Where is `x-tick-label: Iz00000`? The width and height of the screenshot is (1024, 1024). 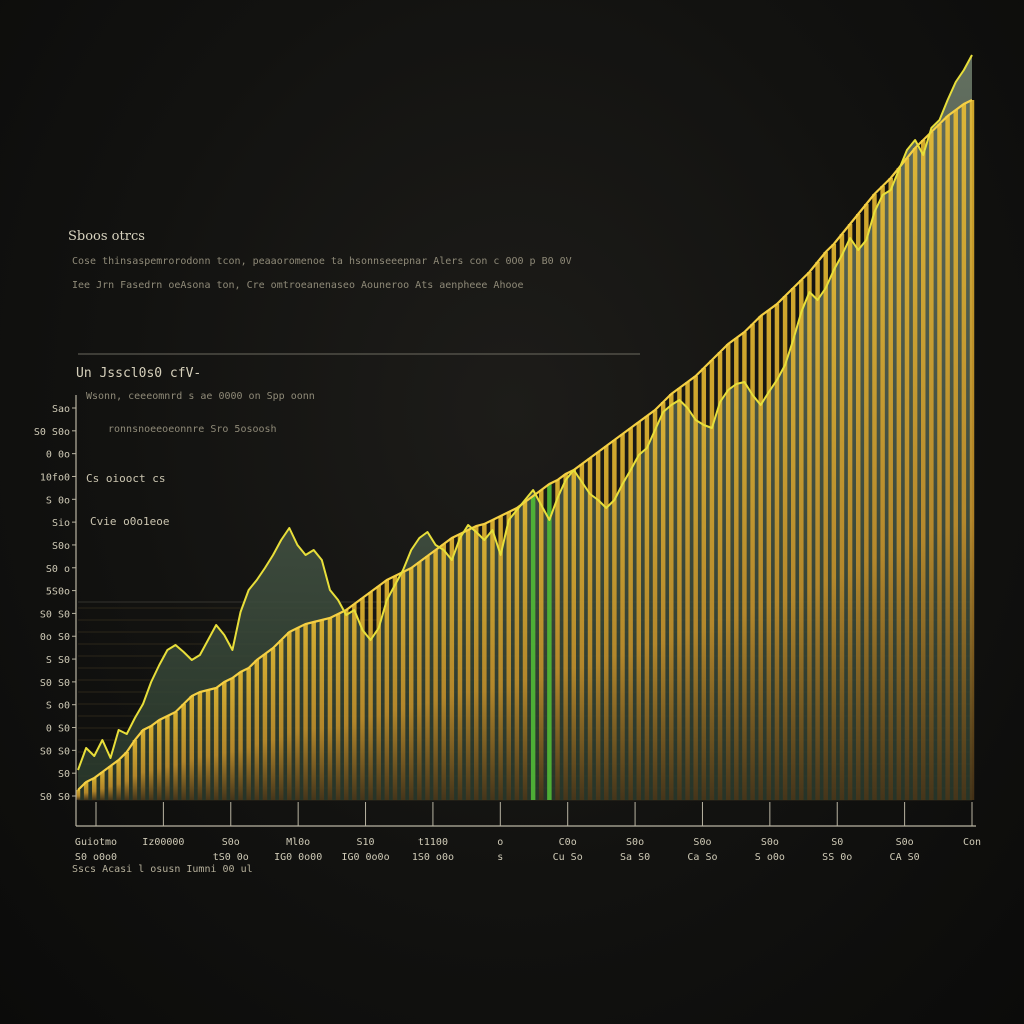 x-tick-label: Iz00000 is located at coordinates (163, 842).